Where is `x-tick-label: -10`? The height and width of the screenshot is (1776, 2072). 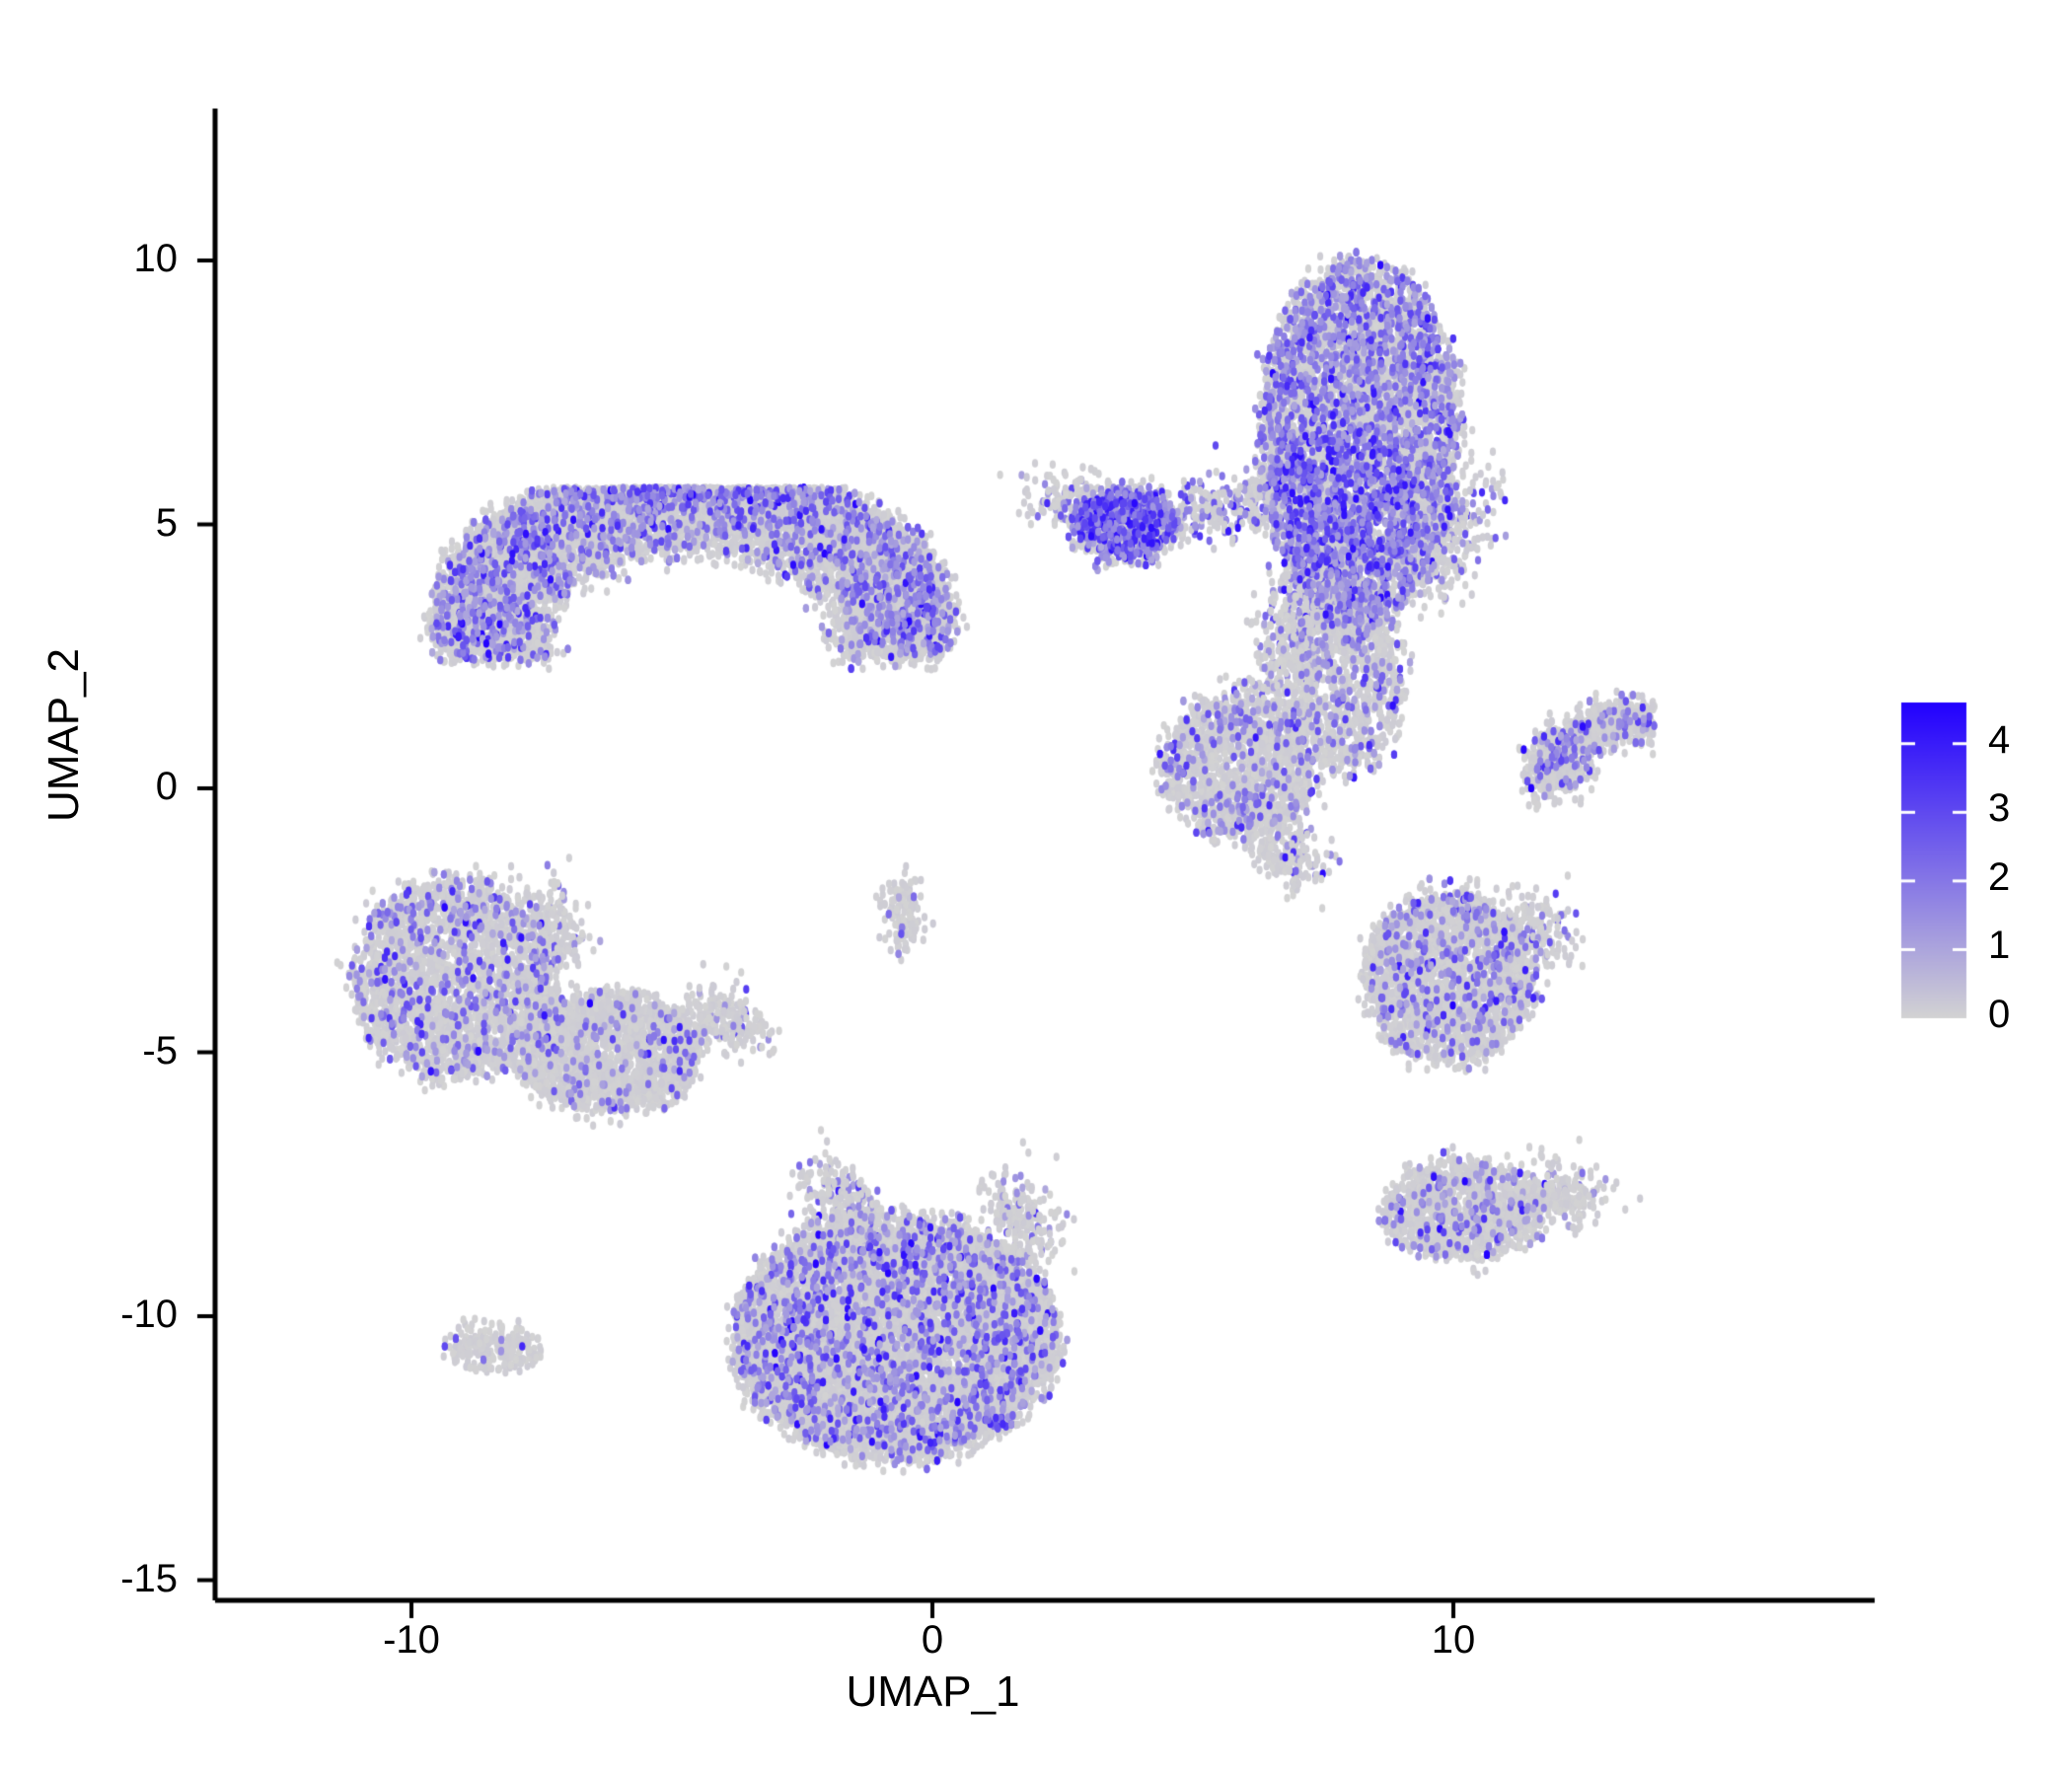
x-tick-label: -10 is located at coordinates (412, 1640).